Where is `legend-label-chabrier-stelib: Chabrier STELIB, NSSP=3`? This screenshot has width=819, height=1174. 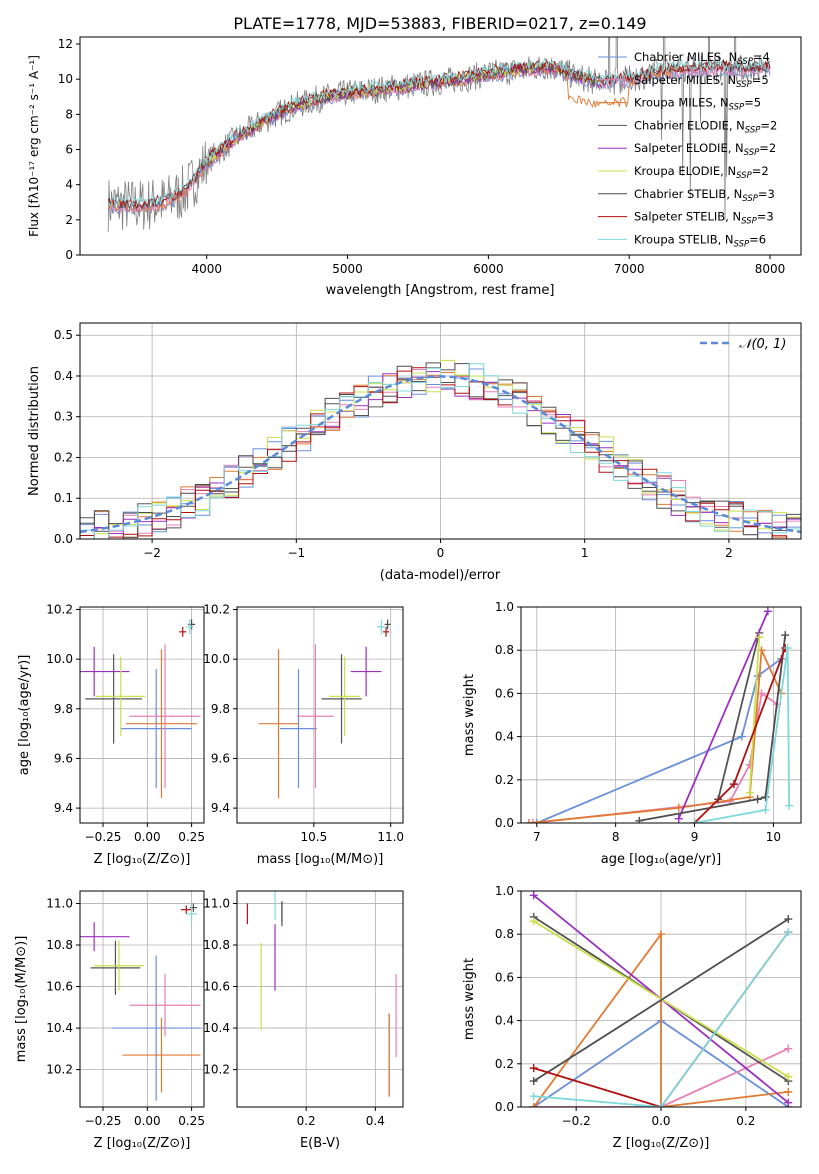 legend-label-chabrier-stelib: Chabrier STELIB, NSSP=3 is located at coordinates (704, 195).